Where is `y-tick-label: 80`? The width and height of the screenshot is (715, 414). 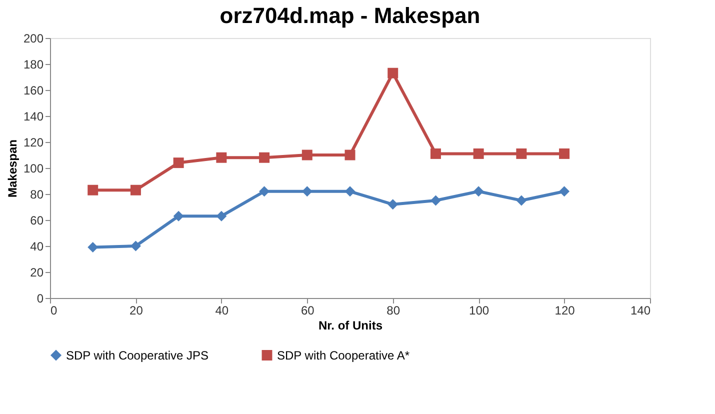 y-tick-label: 80 is located at coordinates (37, 195).